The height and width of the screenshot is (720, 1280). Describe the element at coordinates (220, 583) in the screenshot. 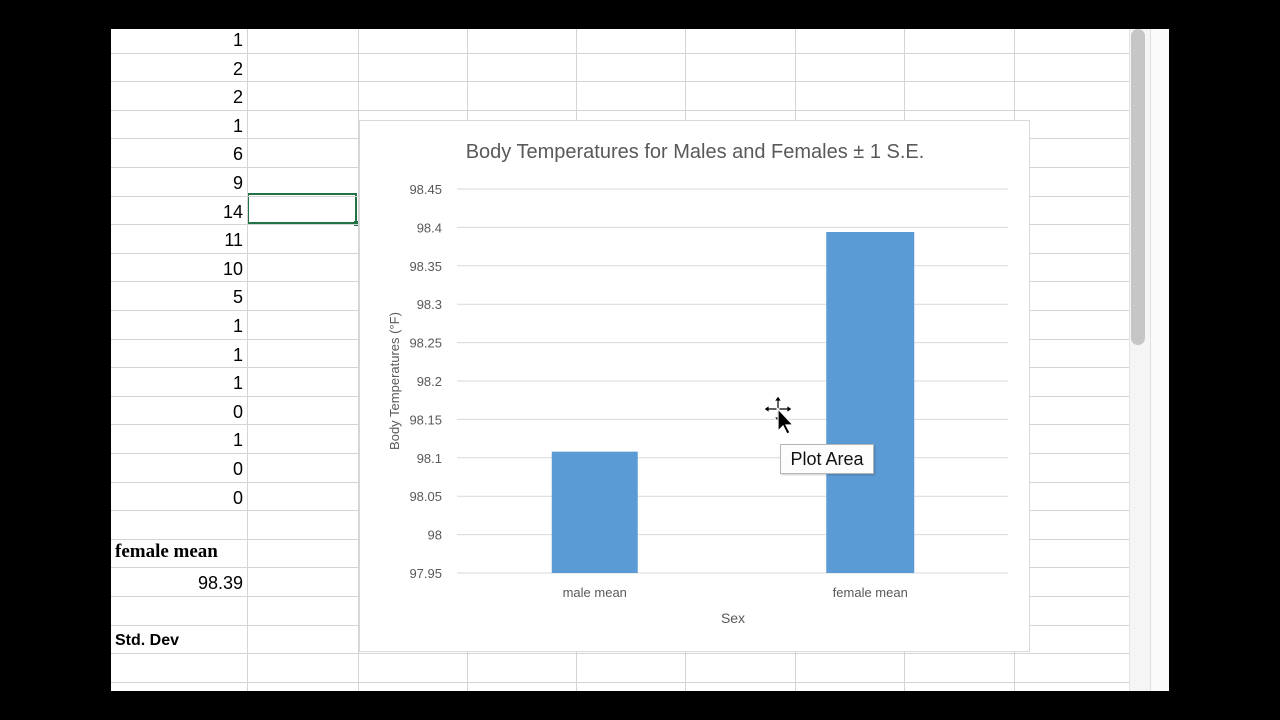

I see `female-mean-value: 98.39` at that location.